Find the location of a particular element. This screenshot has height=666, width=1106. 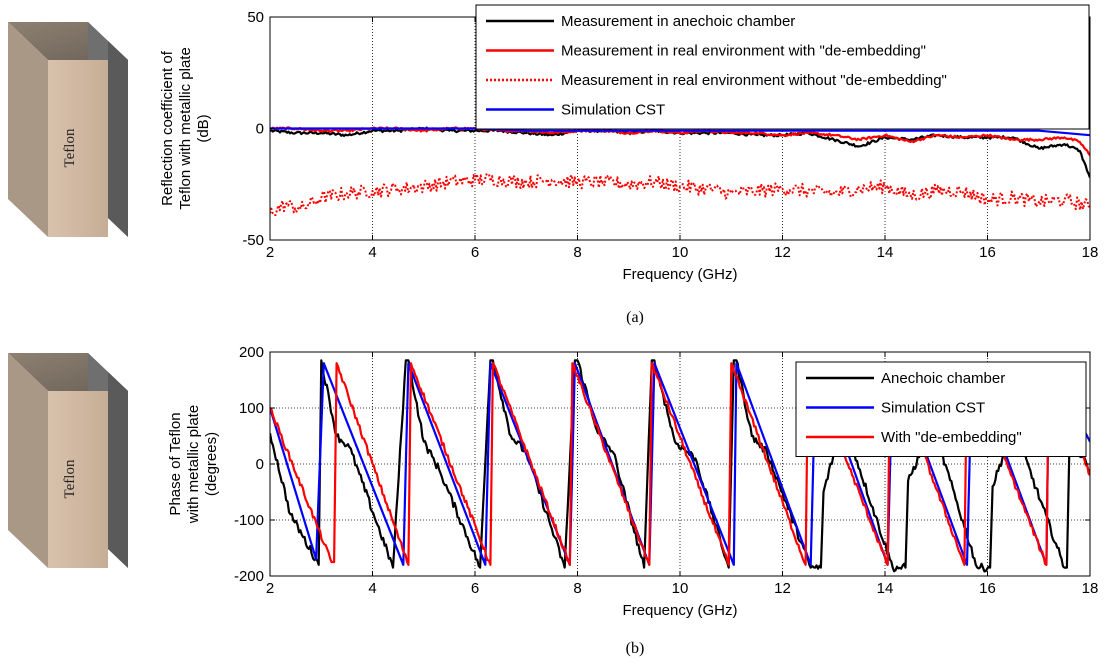

legend-entry-label: Anechoic chamber is located at coordinates (943, 378).